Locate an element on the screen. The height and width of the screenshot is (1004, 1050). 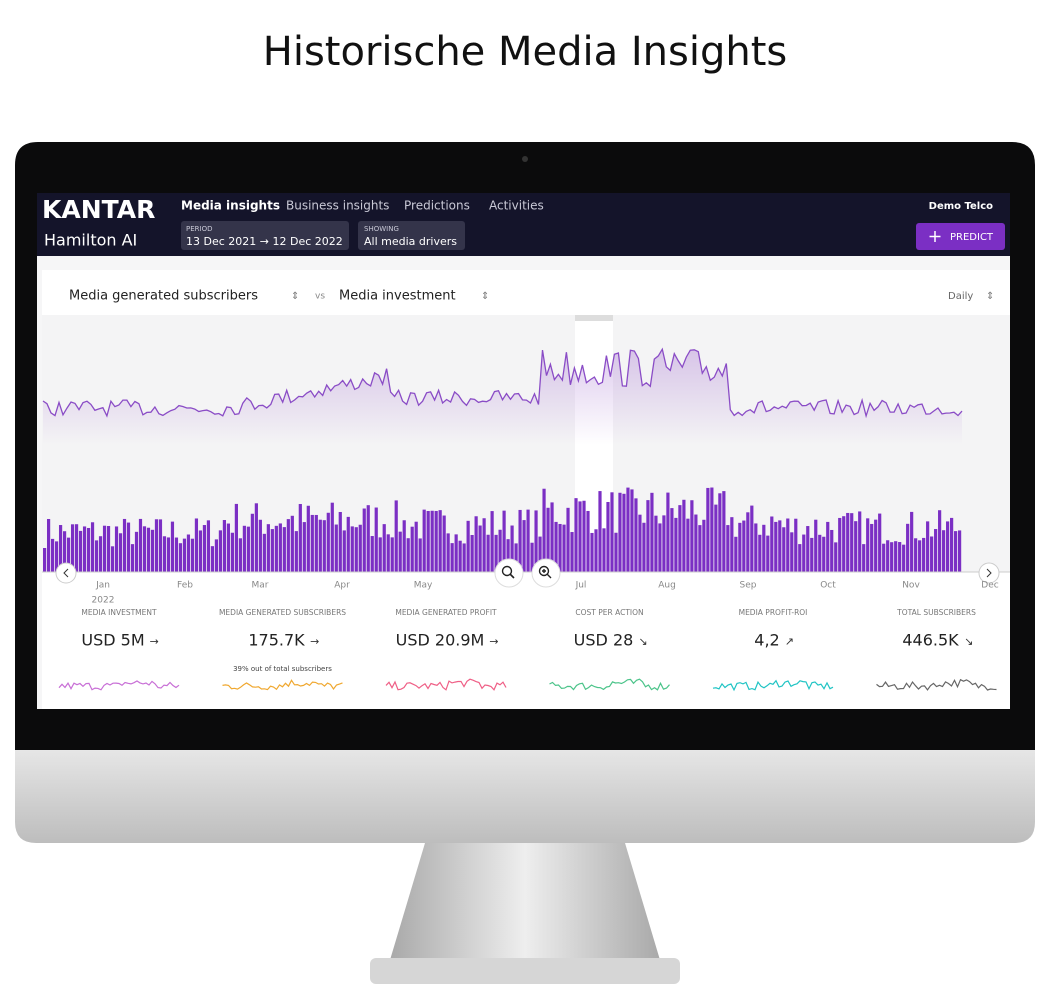
zoom-out is located at coordinates (509, 573).